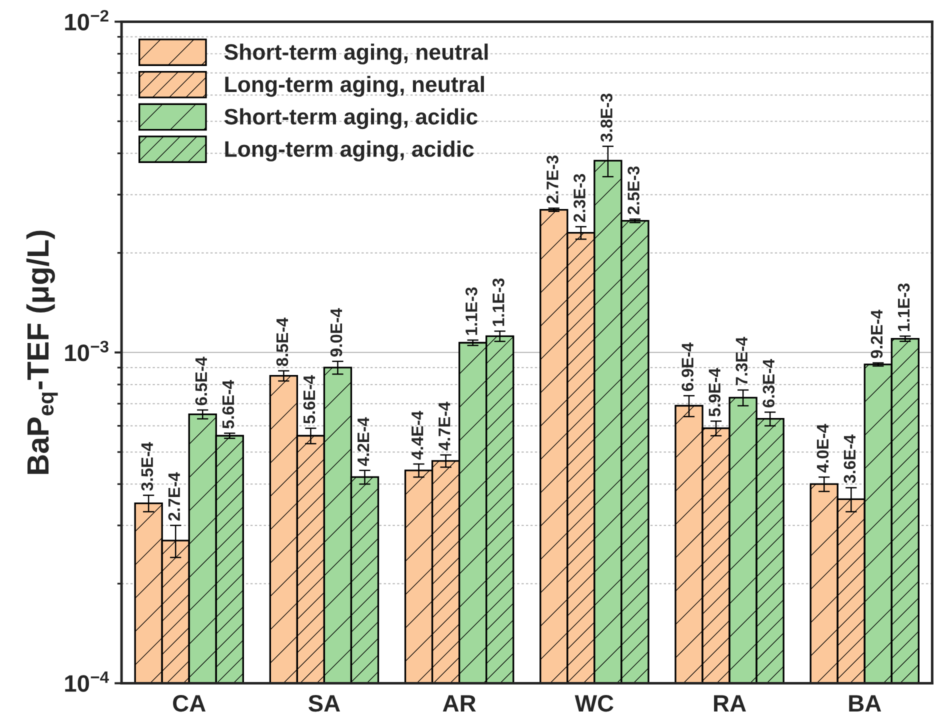  What do you see at coordinates (282, 342) in the screenshot?
I see `data-label: 8.5E-4` at bounding box center [282, 342].